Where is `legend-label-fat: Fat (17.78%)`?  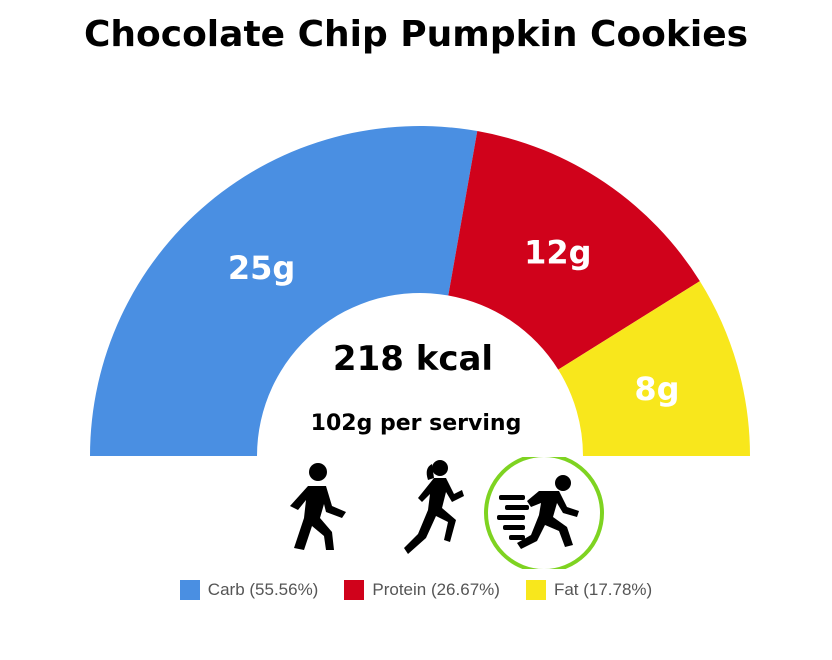 legend-label-fat: Fat (17.78%) is located at coordinates (603, 589).